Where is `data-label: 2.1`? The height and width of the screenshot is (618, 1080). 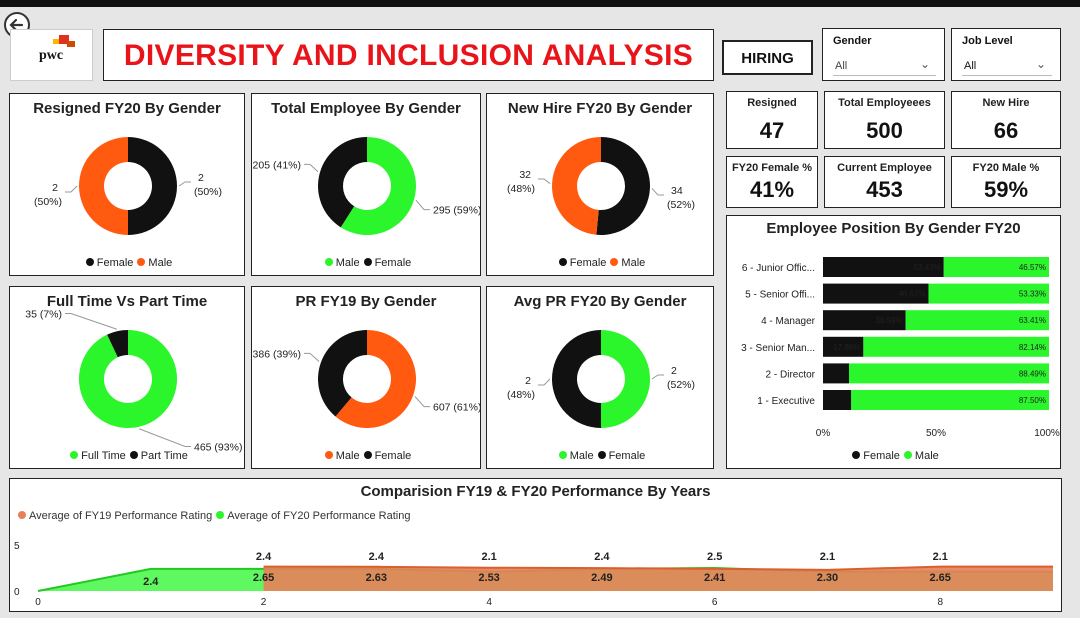 data-label: 2.1 is located at coordinates (940, 557).